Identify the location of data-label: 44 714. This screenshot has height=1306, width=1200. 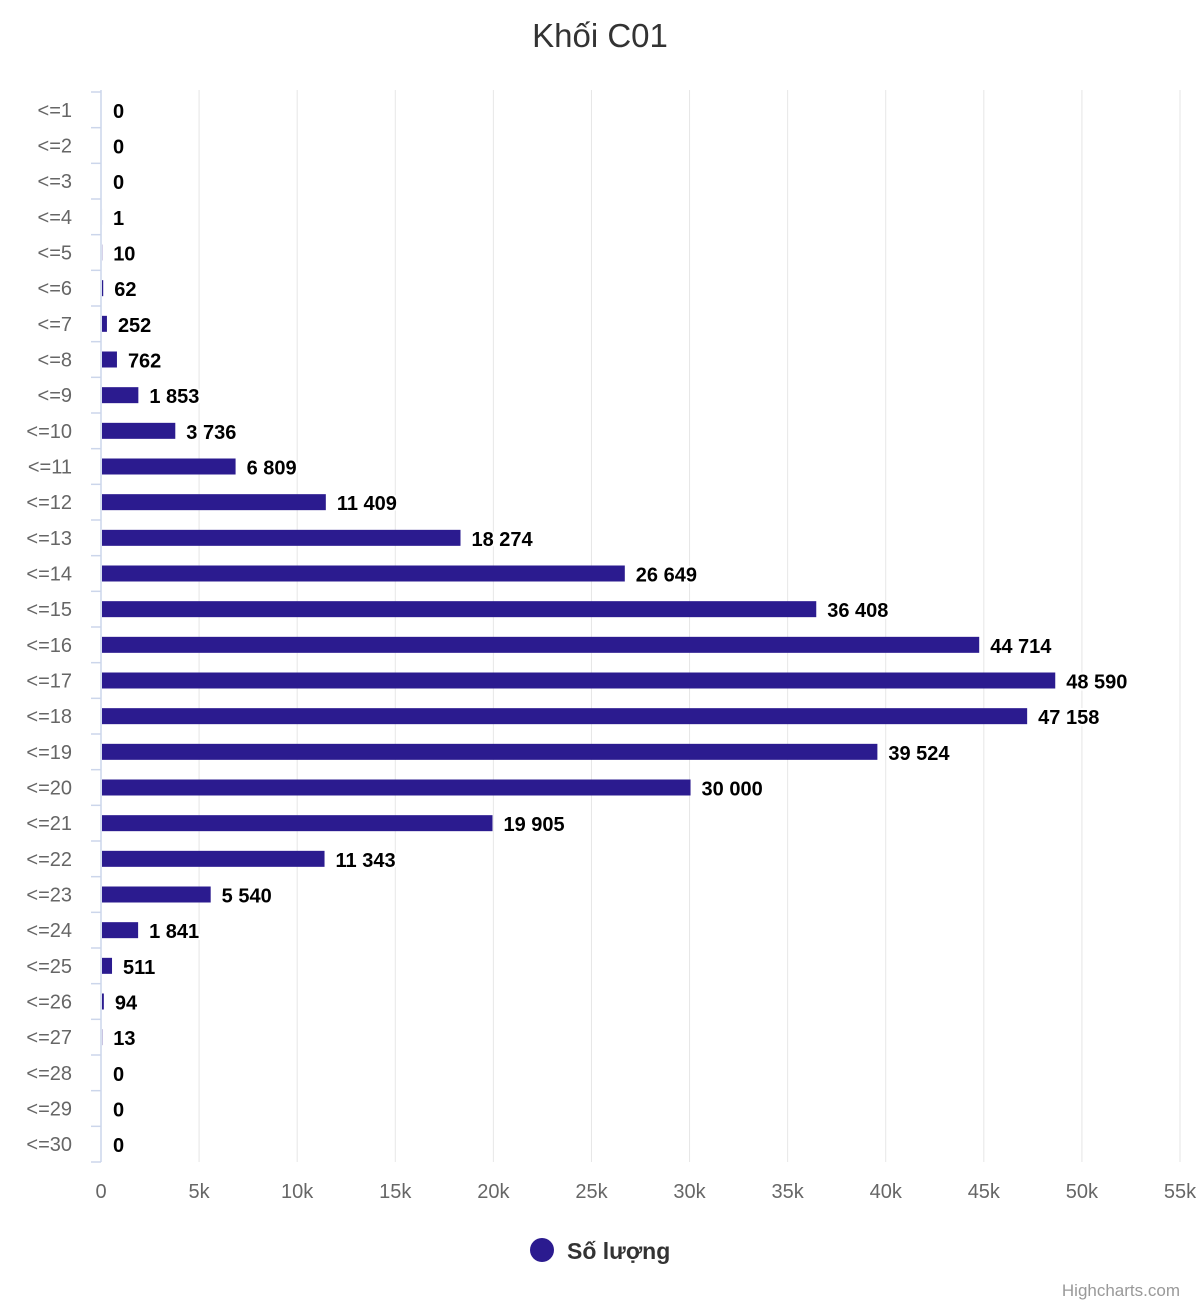
(1021, 647).